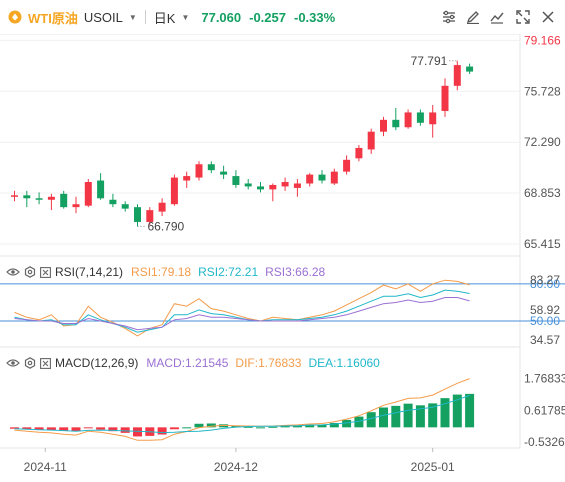 This screenshot has width=565, height=482. Describe the element at coordinates (132, 17) in the screenshot. I see `instrument-dropdown-icon: ▼` at that location.